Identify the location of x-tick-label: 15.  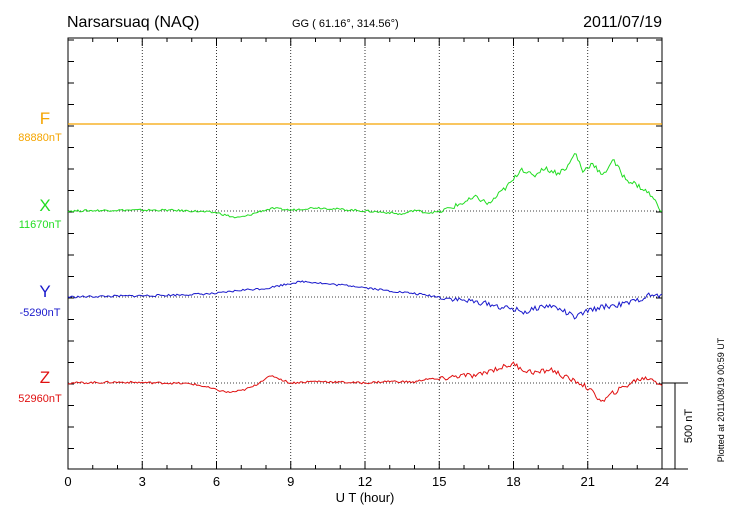
(439, 481).